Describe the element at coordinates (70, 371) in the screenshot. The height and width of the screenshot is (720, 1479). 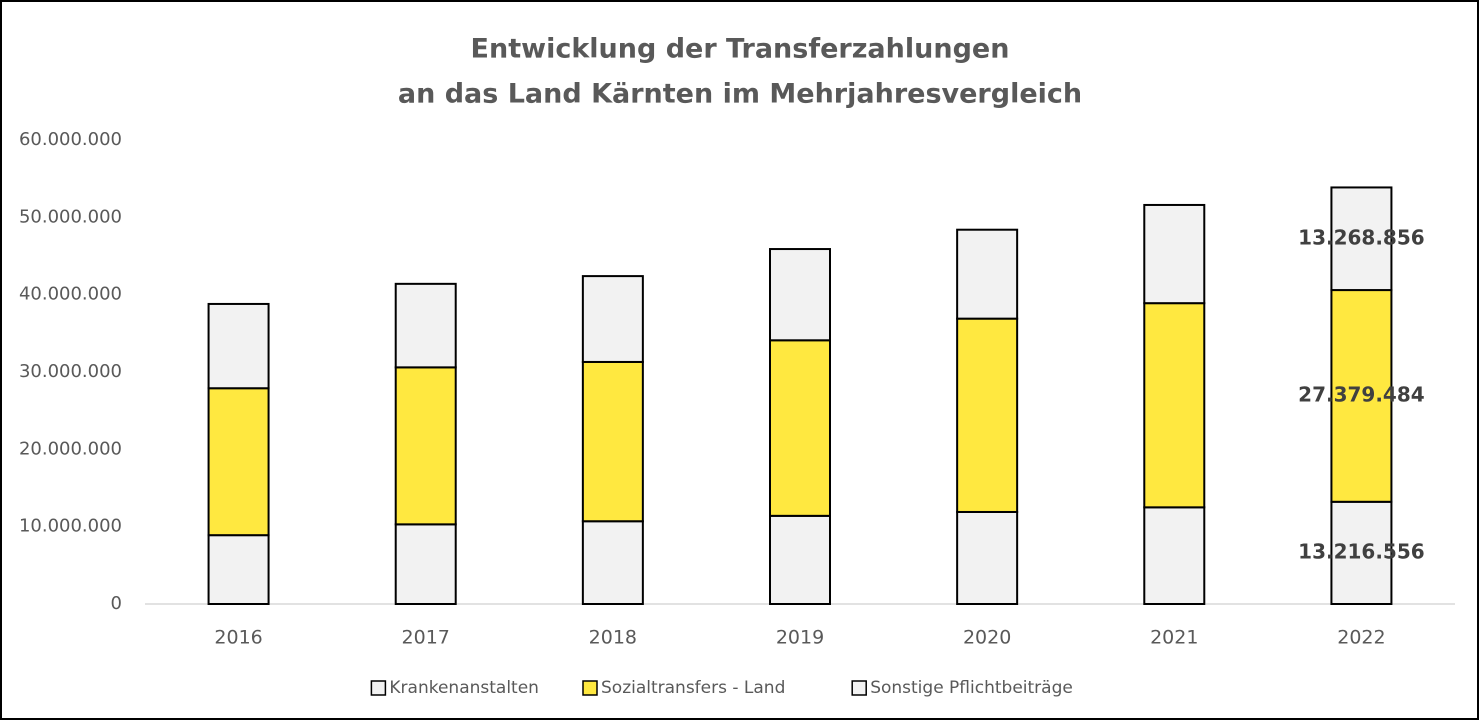
I see `y-tick-label: 30.000.000` at that location.